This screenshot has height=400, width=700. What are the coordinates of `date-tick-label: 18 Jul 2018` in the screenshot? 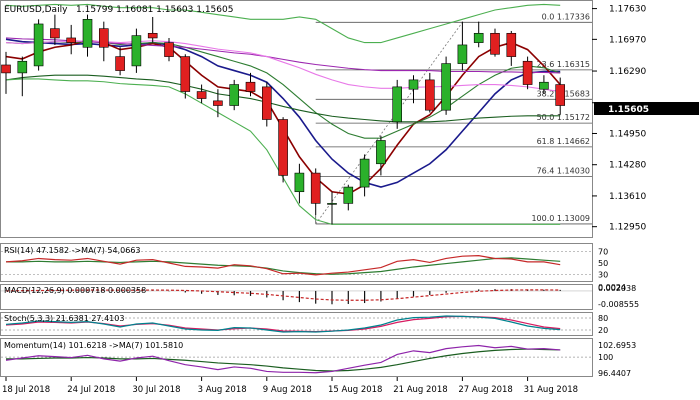 It's located at (26, 390).